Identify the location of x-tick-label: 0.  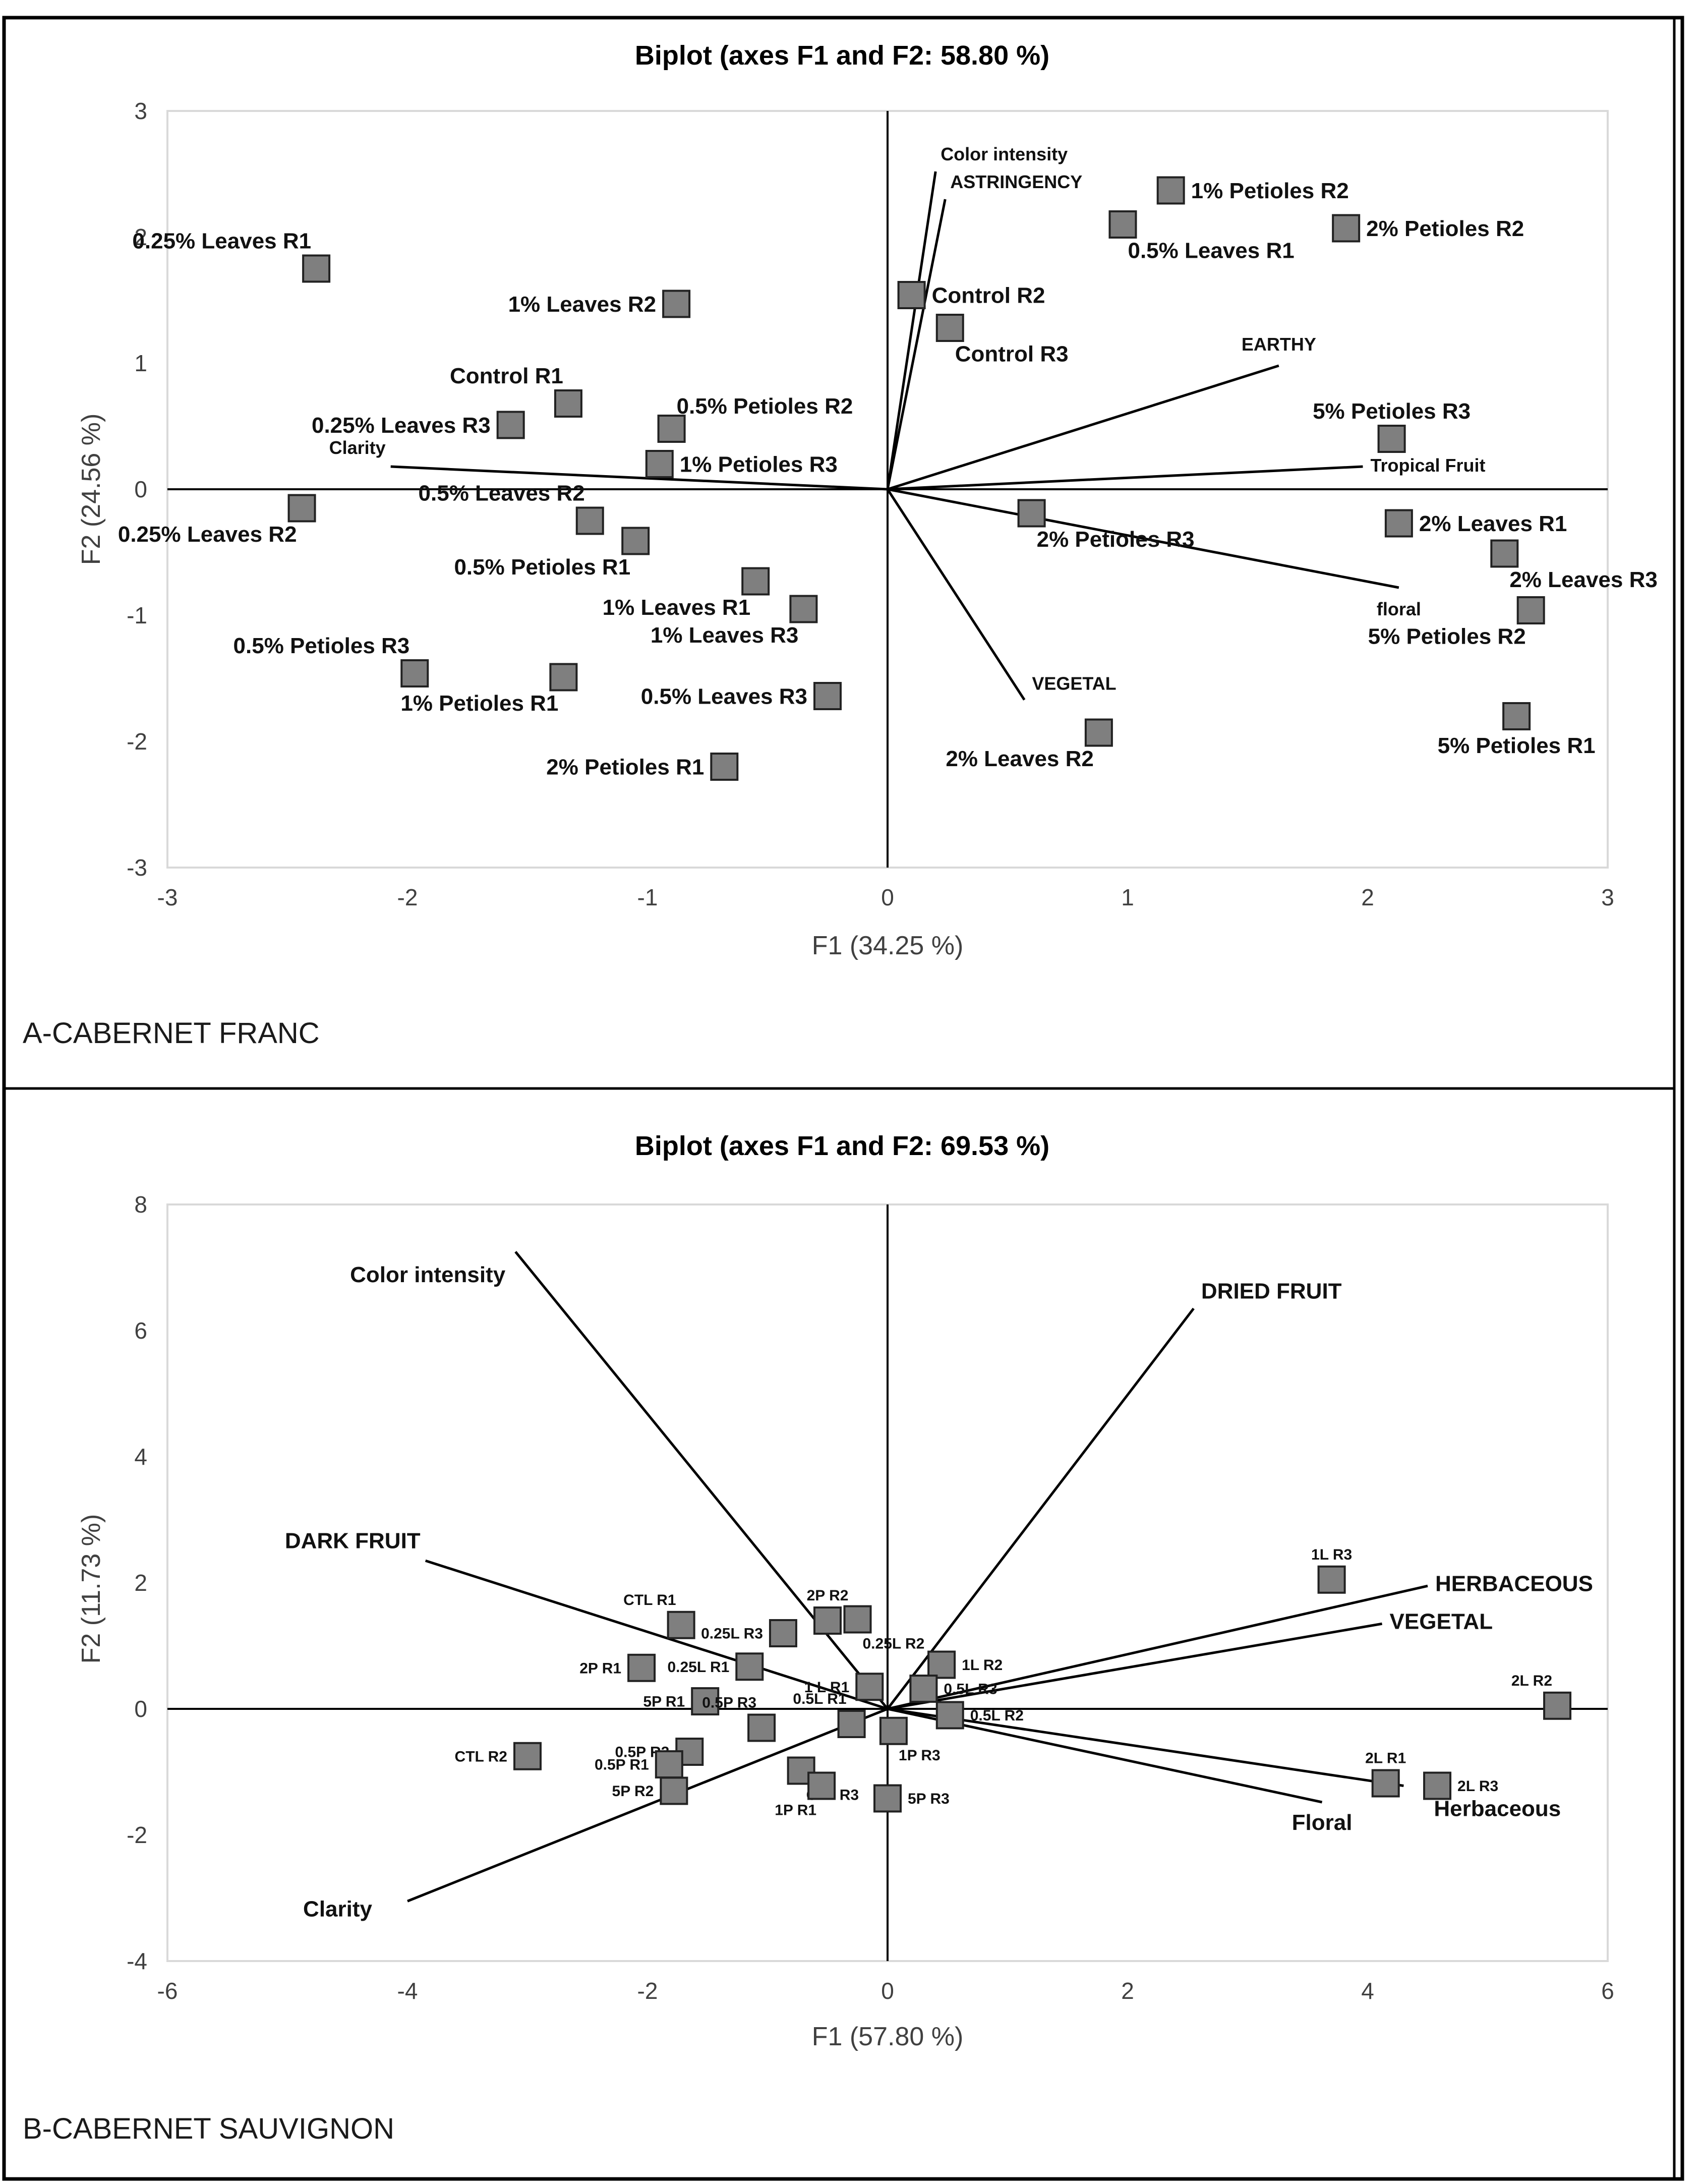
(887, 897).